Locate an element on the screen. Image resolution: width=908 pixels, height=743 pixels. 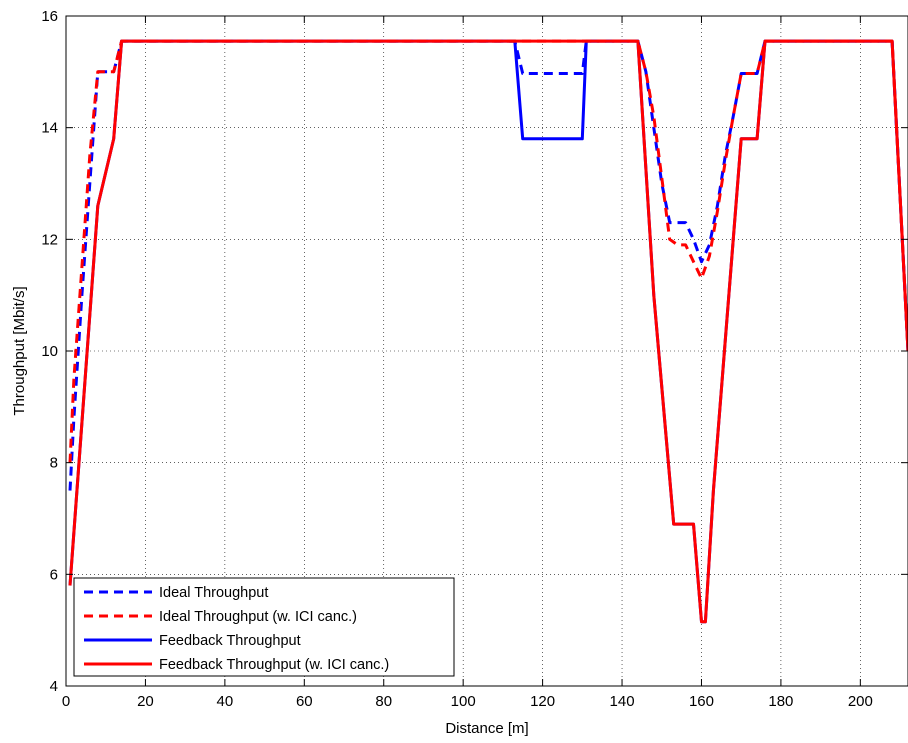
x-tick-label: 140 is located at coordinates (622, 701).